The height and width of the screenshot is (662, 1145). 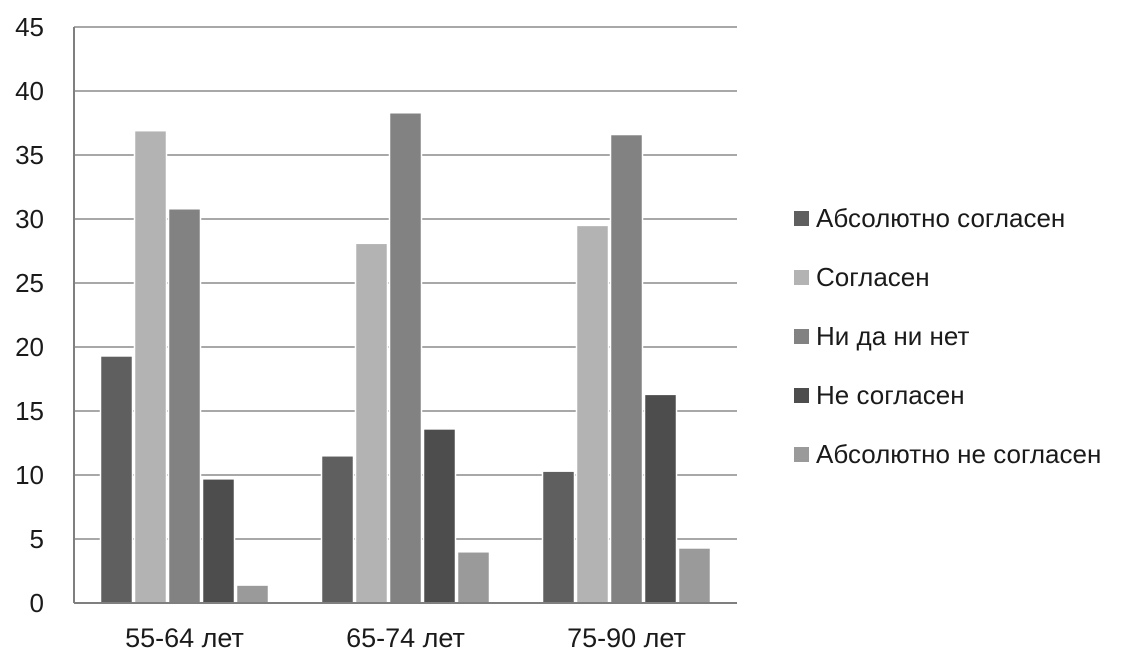 What do you see at coordinates (37, 603) in the screenshot?
I see `y-tick-label: 0` at bounding box center [37, 603].